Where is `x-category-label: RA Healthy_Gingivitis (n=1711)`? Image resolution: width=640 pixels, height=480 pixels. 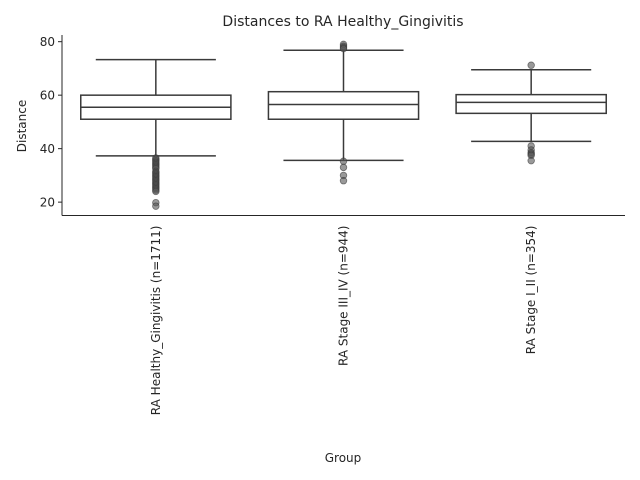 x-category-label: RA Healthy_Gingivitis (n=1711) is located at coordinates (156, 321).